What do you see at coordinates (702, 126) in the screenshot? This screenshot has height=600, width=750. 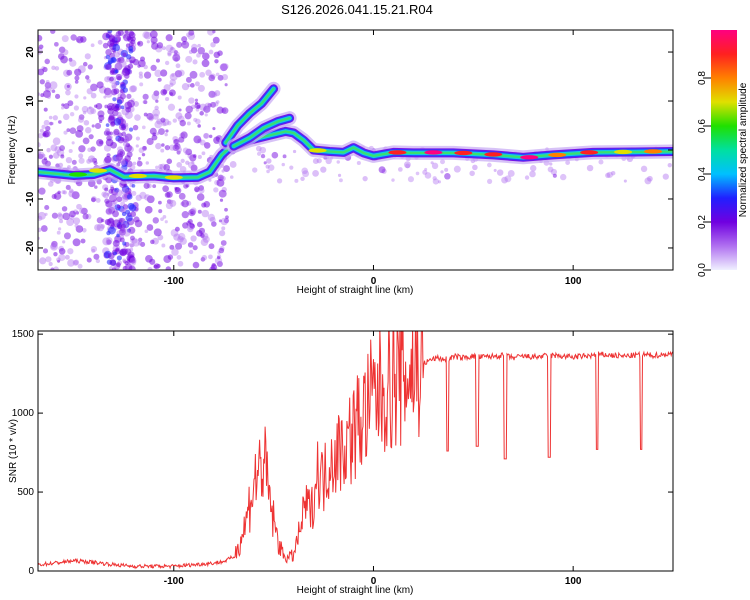 I see `colorbar-tick-label: 0.6` at bounding box center [702, 126].